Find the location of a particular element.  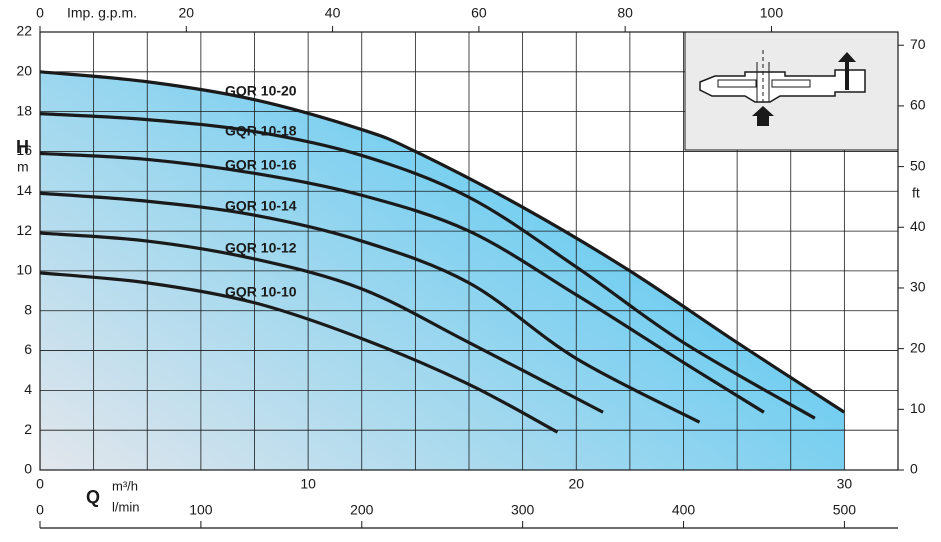

y2-tick-label: 70 is located at coordinates (918, 44).